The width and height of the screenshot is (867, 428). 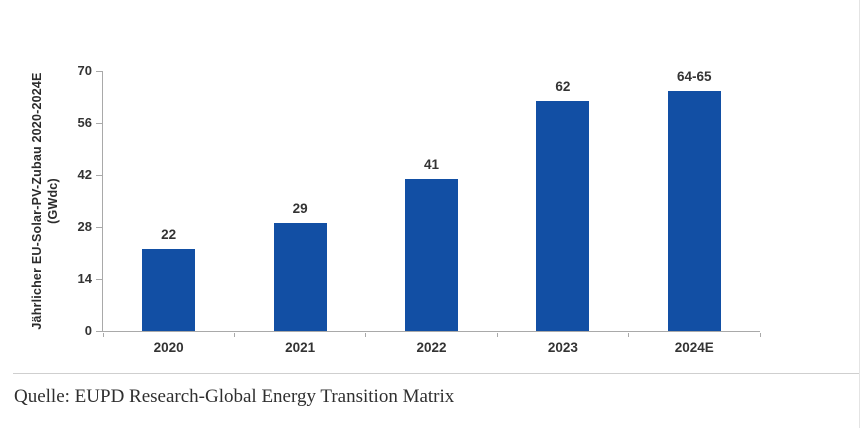 What do you see at coordinates (84, 174) in the screenshot?
I see `y-tick-label-42: 42` at bounding box center [84, 174].